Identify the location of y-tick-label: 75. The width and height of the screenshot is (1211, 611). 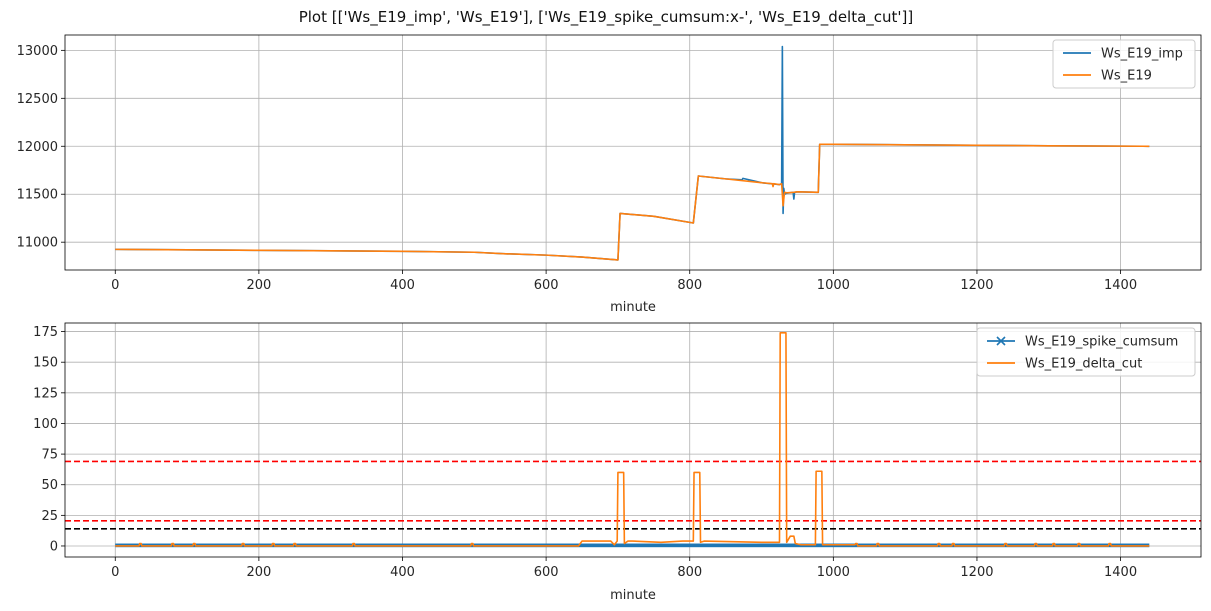
(49, 455).